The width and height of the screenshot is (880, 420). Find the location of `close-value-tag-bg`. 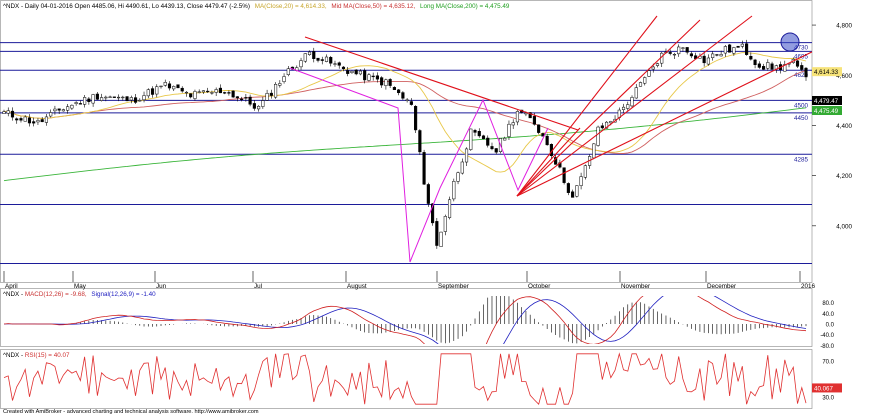

close-value-tag-bg is located at coordinates (827, 100).